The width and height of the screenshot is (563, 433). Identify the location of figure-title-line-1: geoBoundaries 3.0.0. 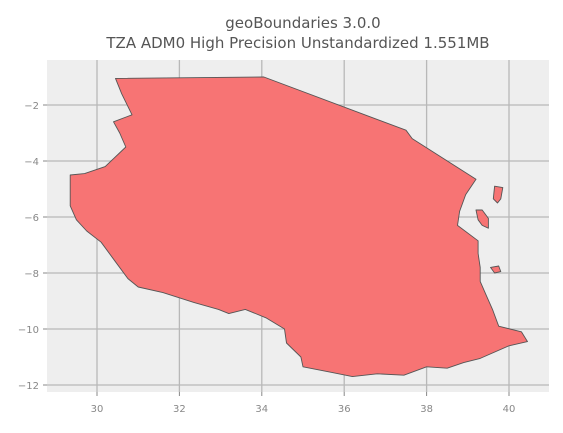
(302, 23).